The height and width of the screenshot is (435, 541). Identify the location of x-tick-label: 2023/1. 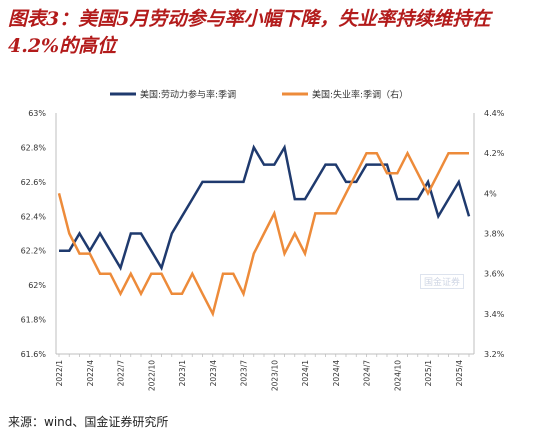
(182, 373).